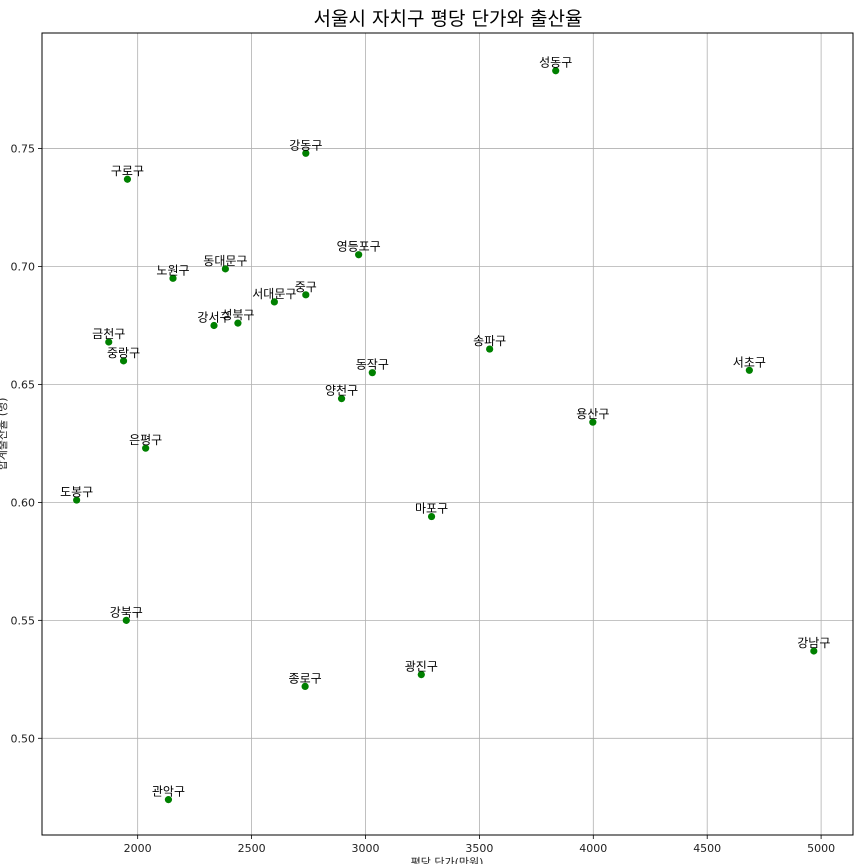  I want to click on x-tick-label: 3500, so click(479, 848).